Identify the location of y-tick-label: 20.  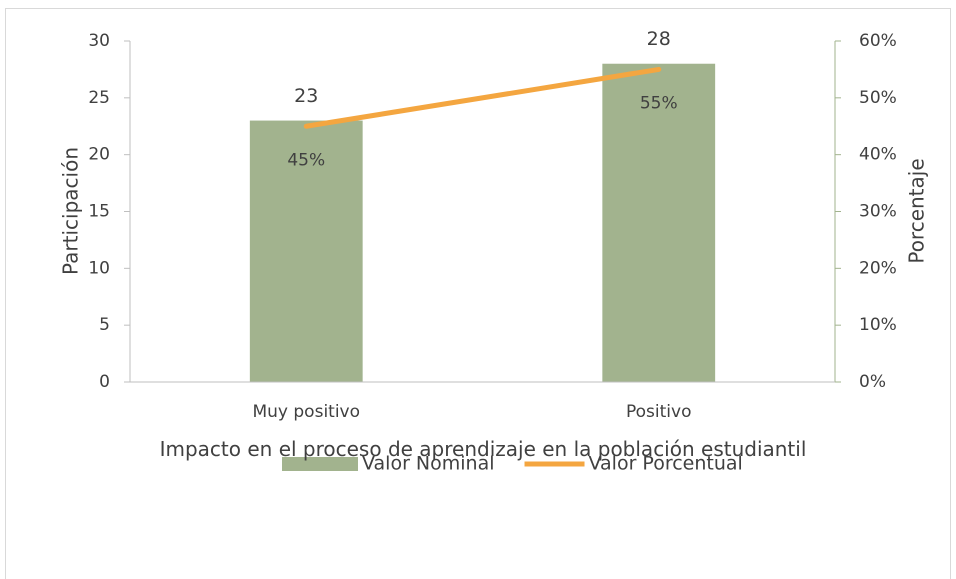
(99, 155).